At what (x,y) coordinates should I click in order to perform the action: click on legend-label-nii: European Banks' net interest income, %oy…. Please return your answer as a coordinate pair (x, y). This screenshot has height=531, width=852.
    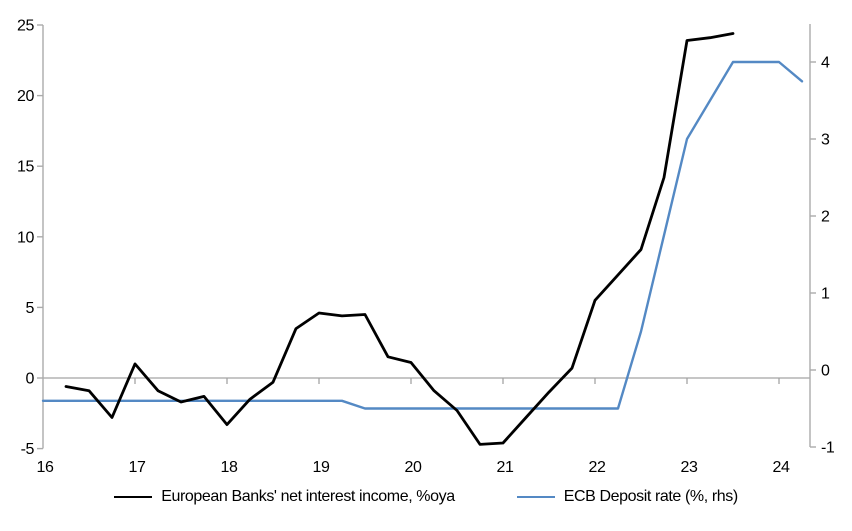
    Looking at the image, I should click on (308, 496).